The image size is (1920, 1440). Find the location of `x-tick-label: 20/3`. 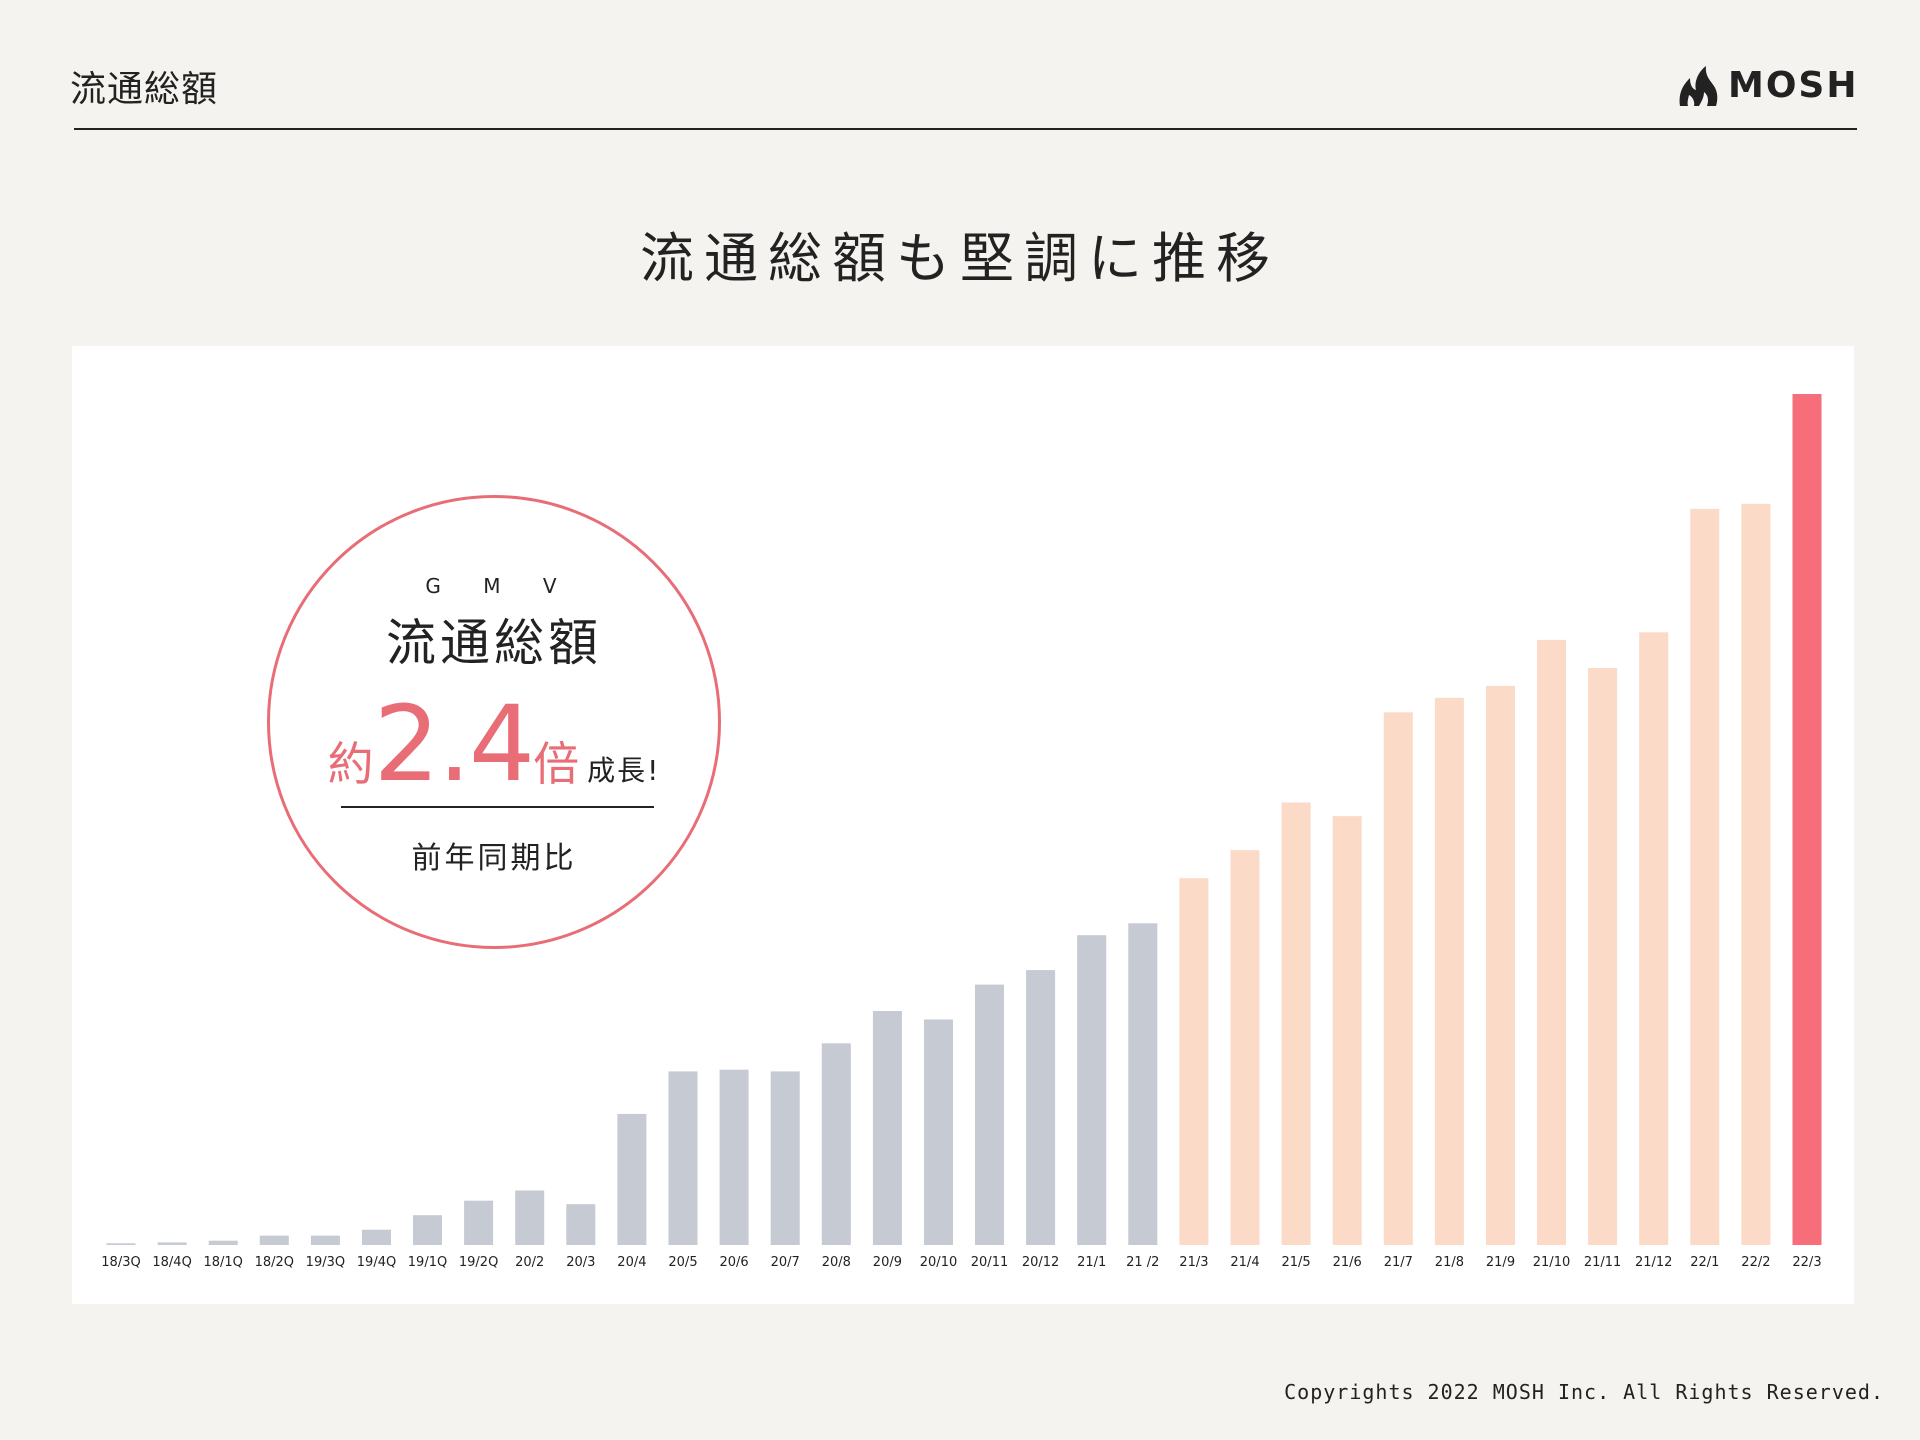

x-tick-label: 20/3 is located at coordinates (580, 1262).